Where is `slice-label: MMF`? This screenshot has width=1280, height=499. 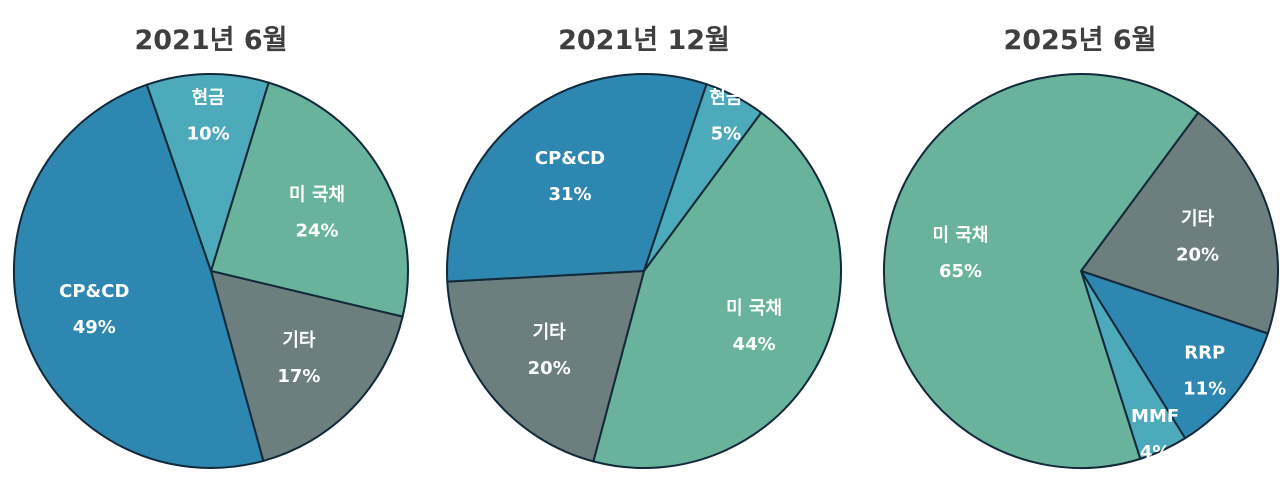 slice-label: MMF is located at coordinates (1155, 416).